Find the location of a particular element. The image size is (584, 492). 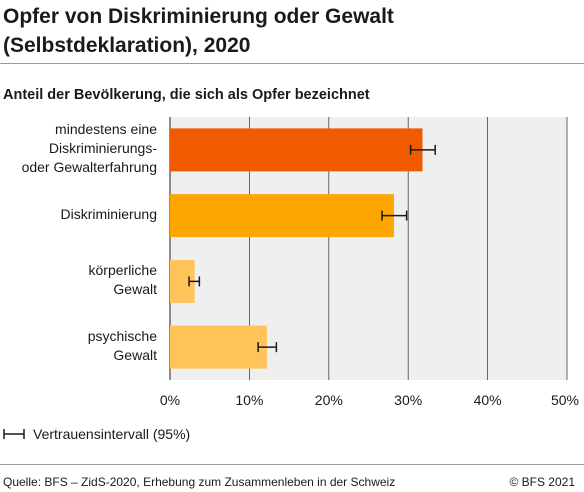

category-label: körperliche Gewalt is located at coordinates (122, 280).